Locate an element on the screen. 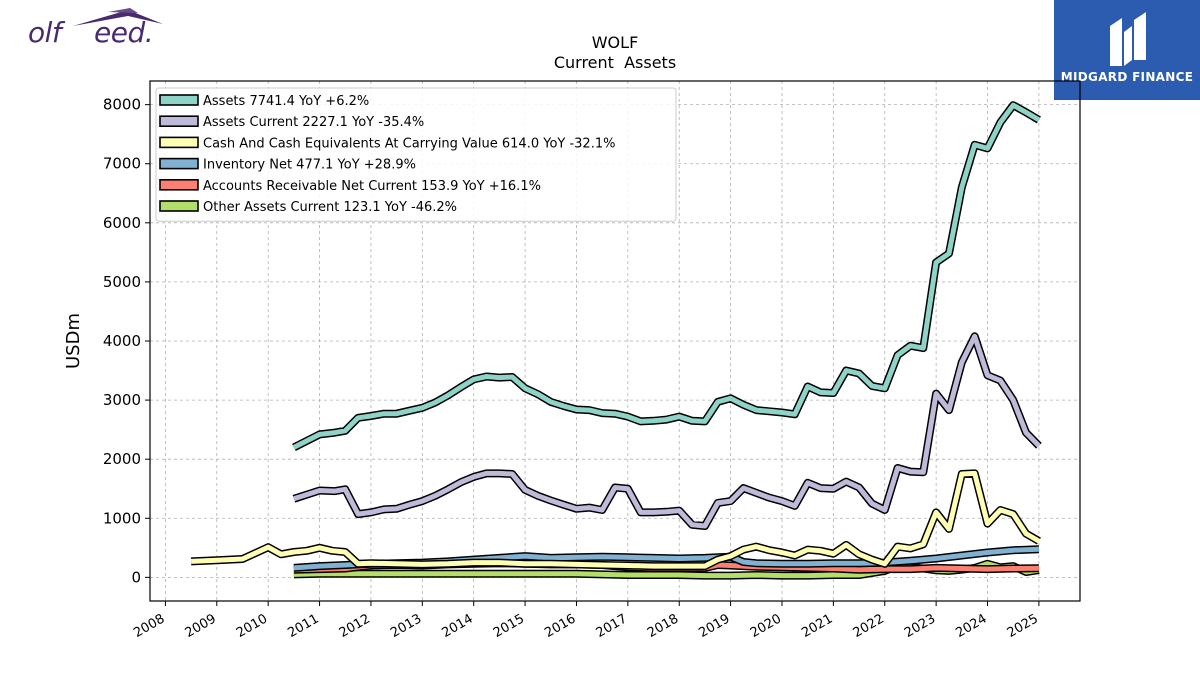  chart-title: WOLF is located at coordinates (615, 42).